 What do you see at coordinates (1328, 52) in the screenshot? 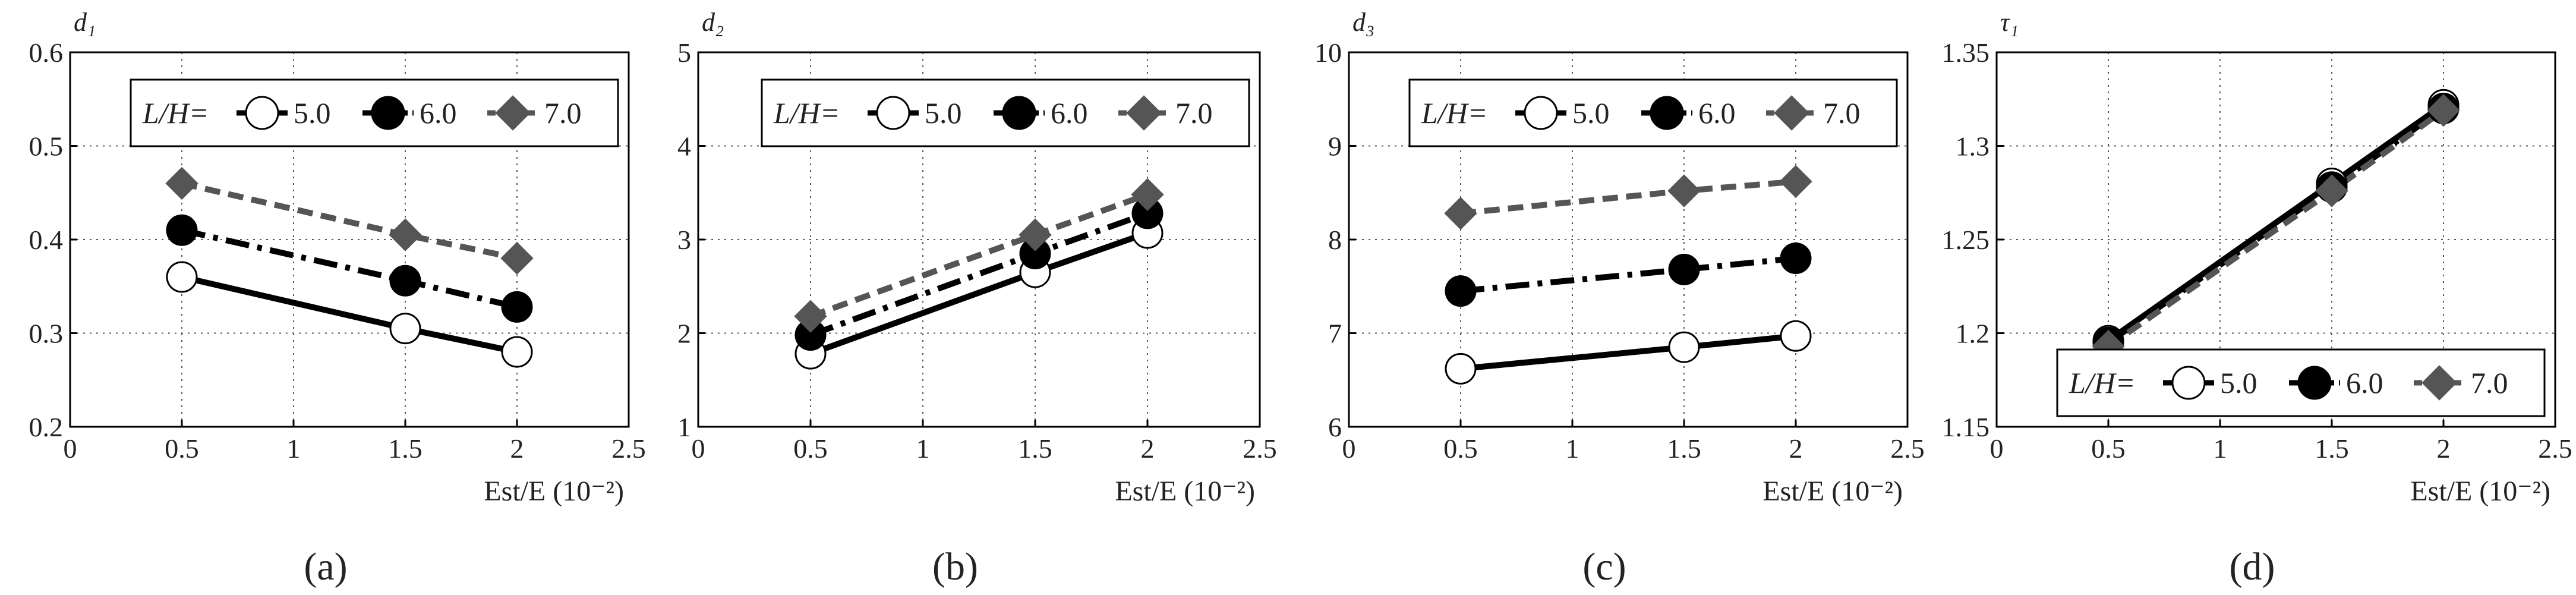
I see `y-tick-label: 10` at bounding box center [1328, 52].